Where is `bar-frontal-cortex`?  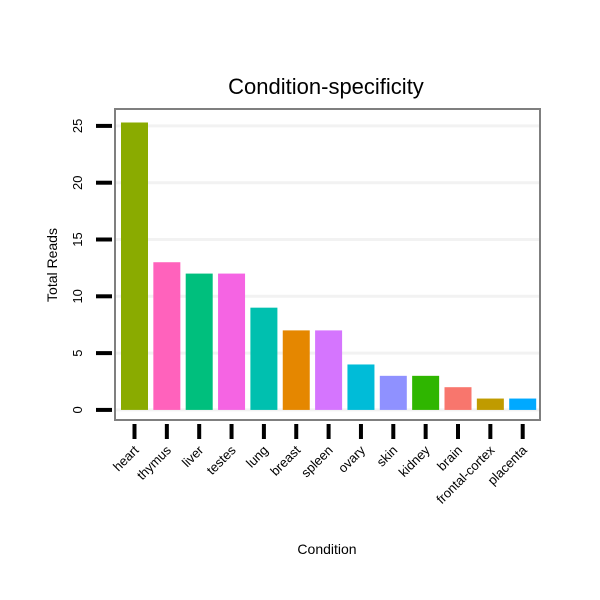
bar-frontal-cortex is located at coordinates (490, 404).